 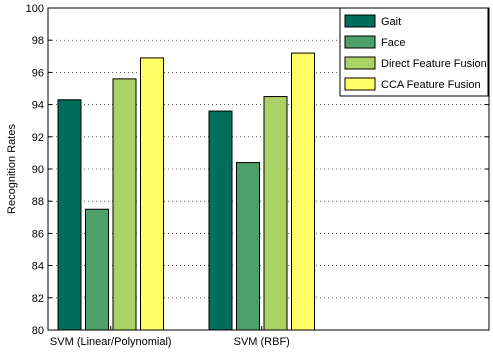 I want to click on x-axis-ticks: SVM (Linear/Polynomial) SVM (RBF), so click(x=170, y=337).